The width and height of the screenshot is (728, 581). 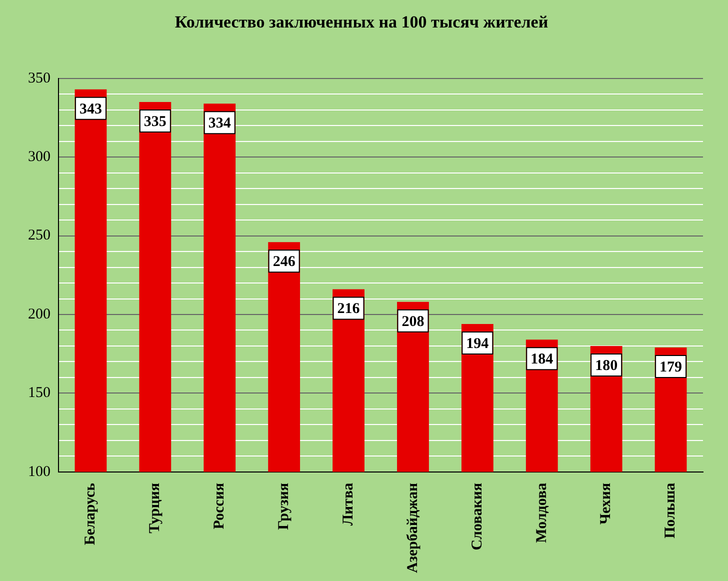 What do you see at coordinates (90, 514) in the screenshot?
I see `x-tick-label: Беларусь` at bounding box center [90, 514].